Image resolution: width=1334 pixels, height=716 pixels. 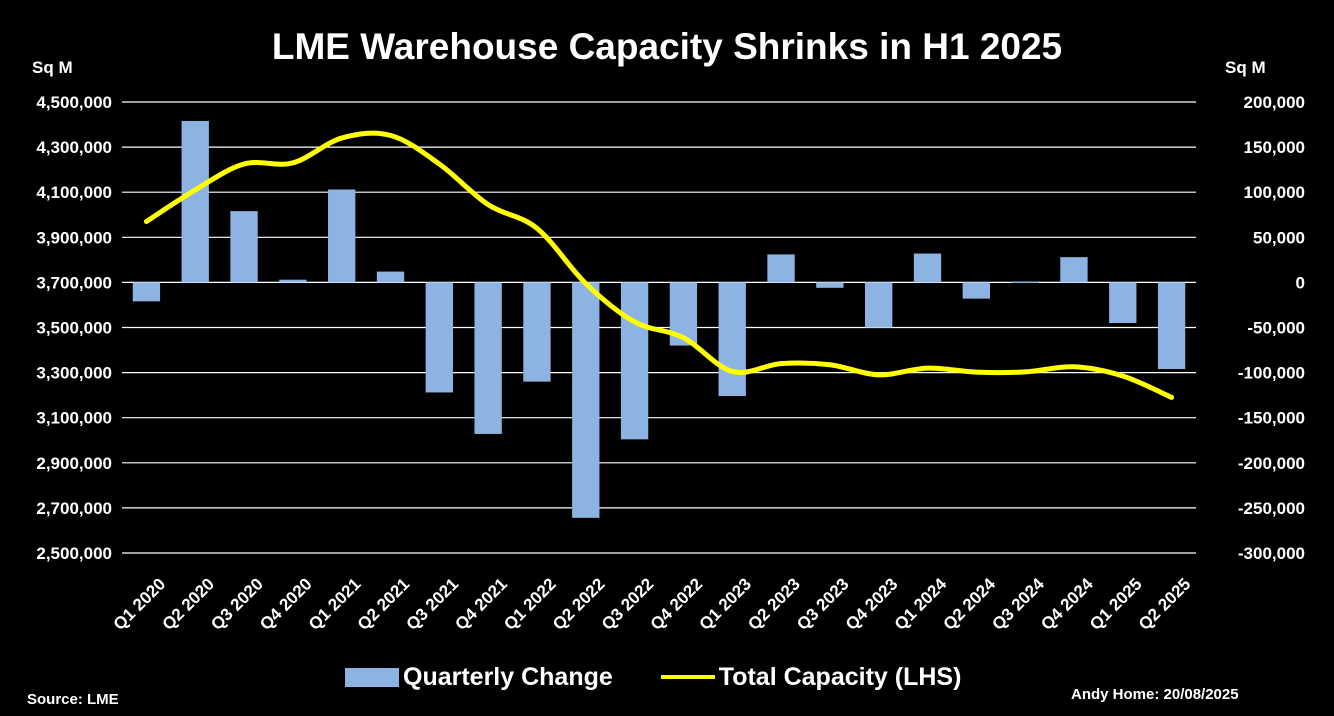 What do you see at coordinates (653, 677) in the screenshot?
I see `legend: Quarterly Change Total Capacity (LHS)` at bounding box center [653, 677].